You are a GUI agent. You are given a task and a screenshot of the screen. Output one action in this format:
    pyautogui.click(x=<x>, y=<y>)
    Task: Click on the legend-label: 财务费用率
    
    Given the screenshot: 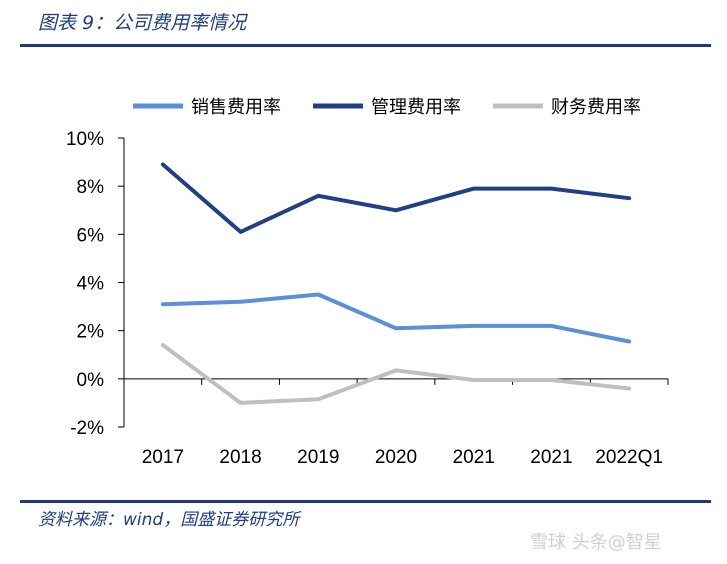 What is the action you would take?
    pyautogui.click(x=596, y=107)
    